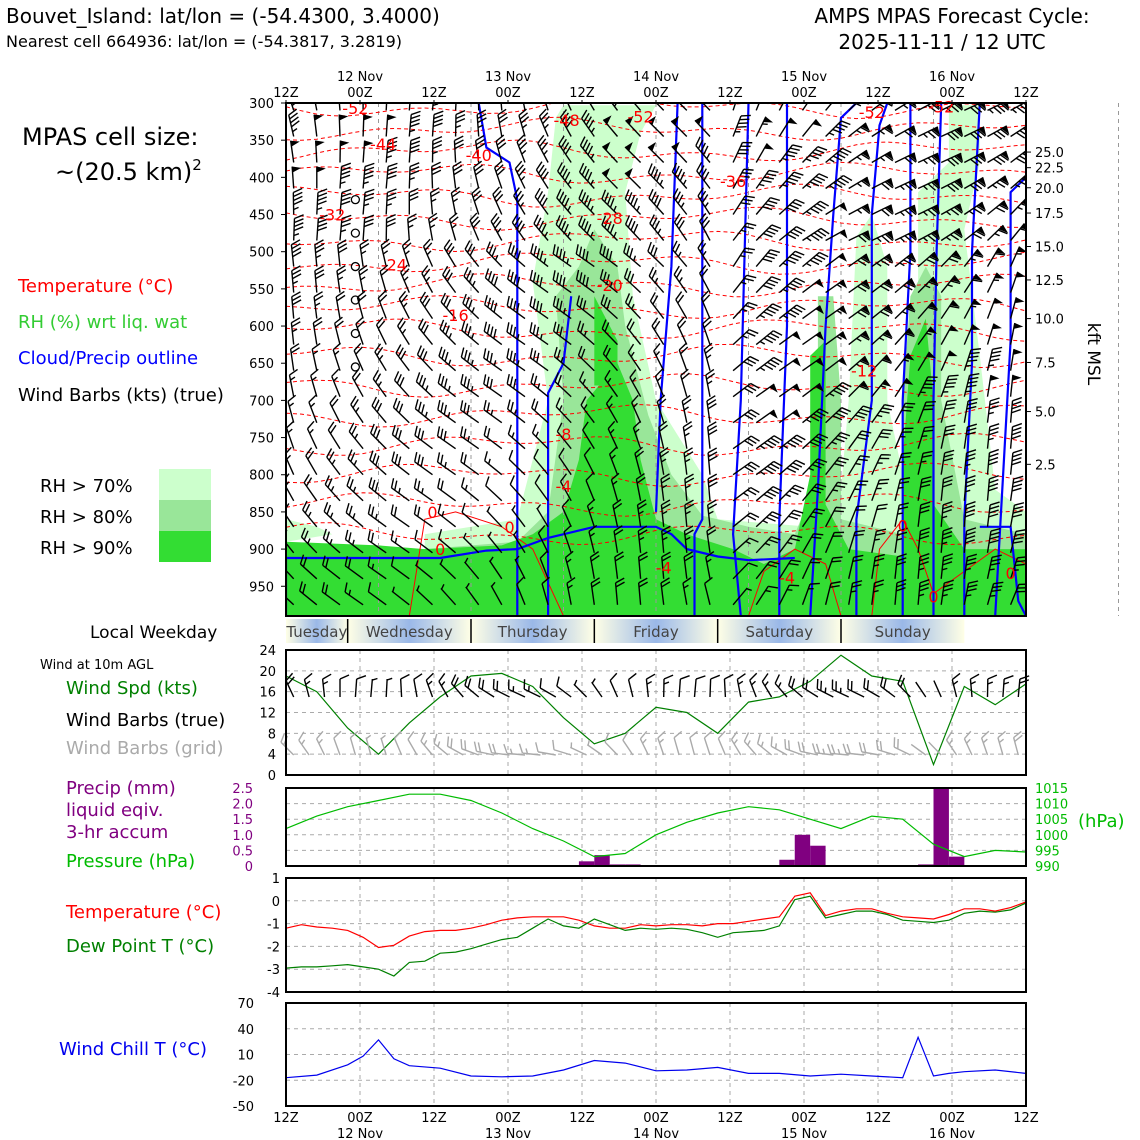 Image resolution: width=1140 pixels, height=1140 pixels. I want to click on dew-point-line, so click(656, 936).